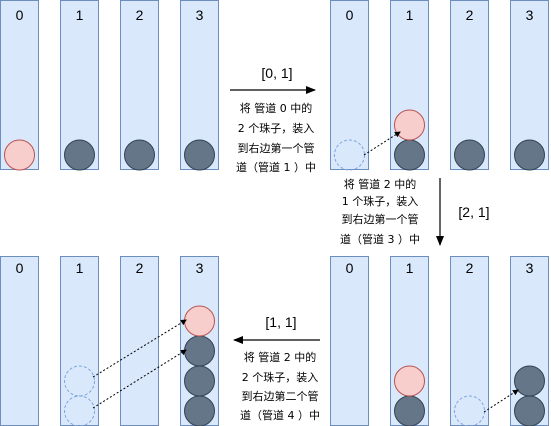  I want to click on step-2-1-desc-line-2: 1 个珠子，装入, so click(380, 201).